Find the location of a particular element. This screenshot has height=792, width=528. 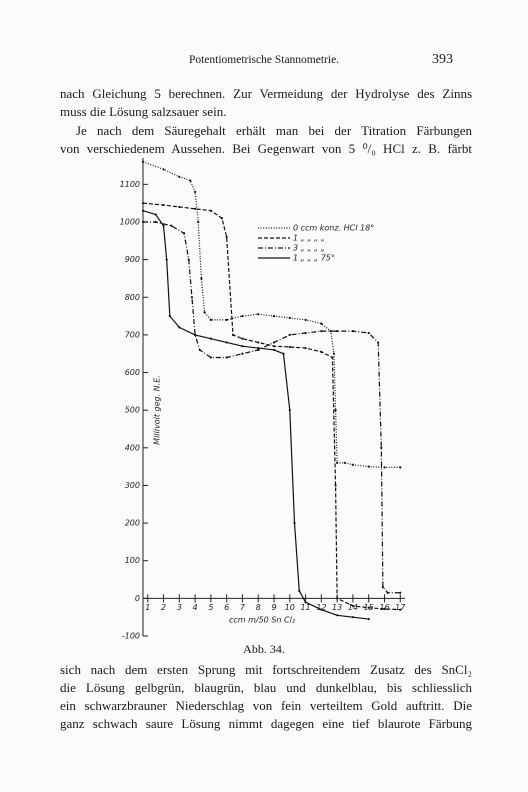

legend-label: 1 „ „ „ 75° is located at coordinates (314, 258).